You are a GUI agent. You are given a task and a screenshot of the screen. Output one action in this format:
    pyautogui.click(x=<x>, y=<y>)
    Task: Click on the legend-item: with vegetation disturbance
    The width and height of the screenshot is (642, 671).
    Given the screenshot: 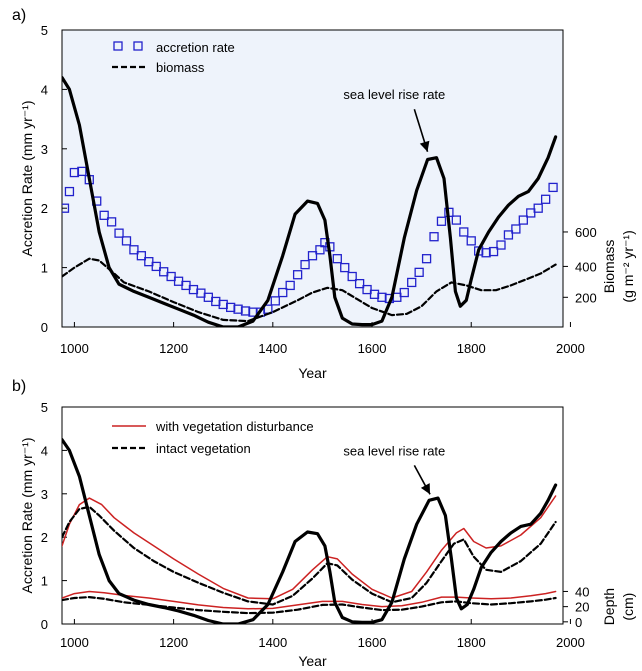 What is the action you would take?
    pyautogui.click(x=213, y=426)
    